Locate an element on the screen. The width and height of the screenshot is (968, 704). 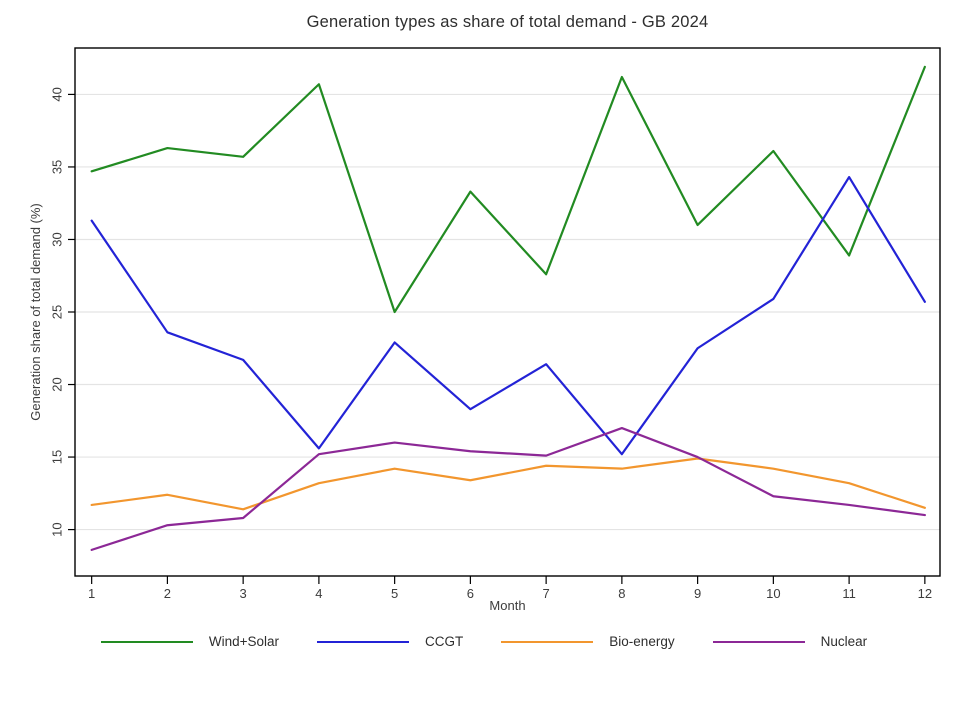
x-tick-label: 6 is located at coordinates (470, 593).